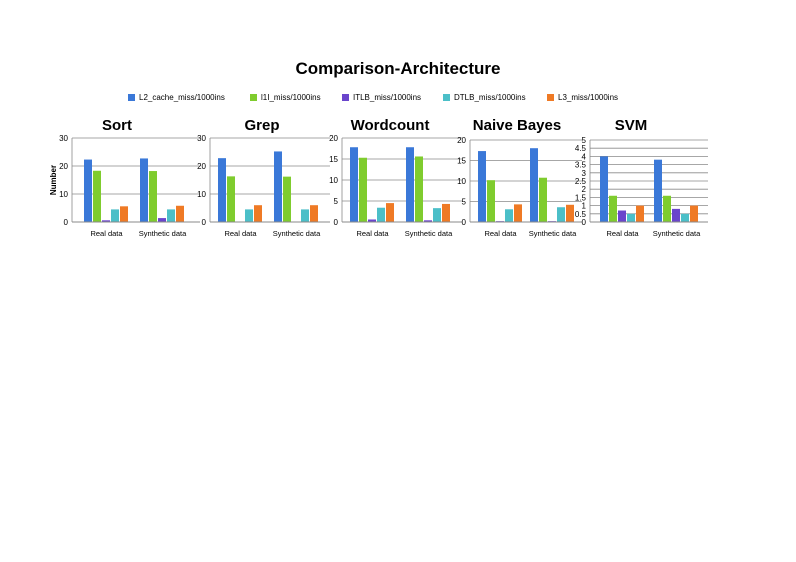 The image size is (796, 562). Describe the element at coordinates (584, 156) in the screenshot. I see `y-tick-label: 4` at that location.